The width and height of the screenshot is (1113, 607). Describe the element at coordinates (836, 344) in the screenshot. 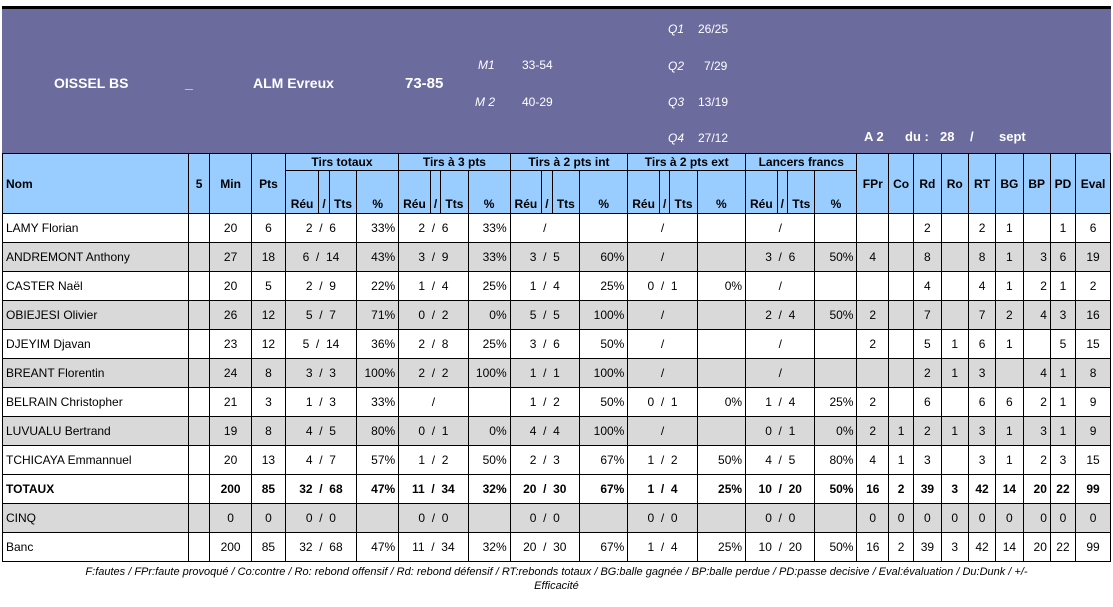

I see `cell-lfp` at that location.